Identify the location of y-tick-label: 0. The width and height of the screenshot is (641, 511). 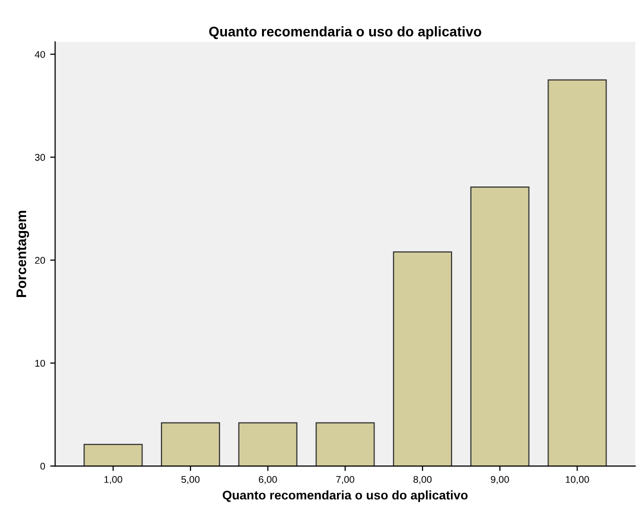
(43, 466).